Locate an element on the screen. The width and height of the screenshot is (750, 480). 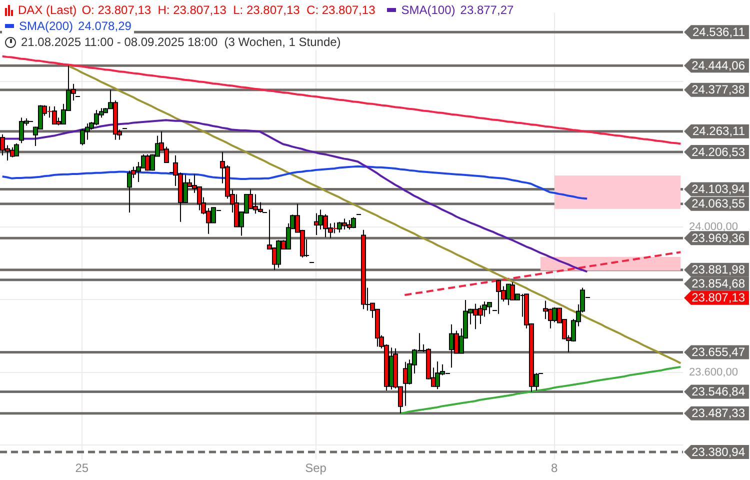
y-tick-label: 23.600,00 is located at coordinates (713, 372).